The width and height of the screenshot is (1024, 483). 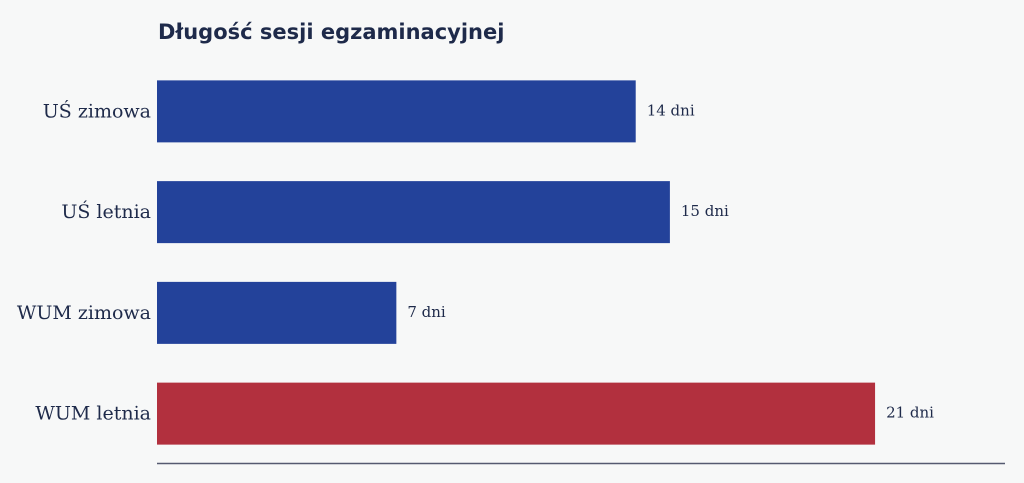 What do you see at coordinates (705, 211) in the screenshot?
I see `value-label: 15 dni` at bounding box center [705, 211].